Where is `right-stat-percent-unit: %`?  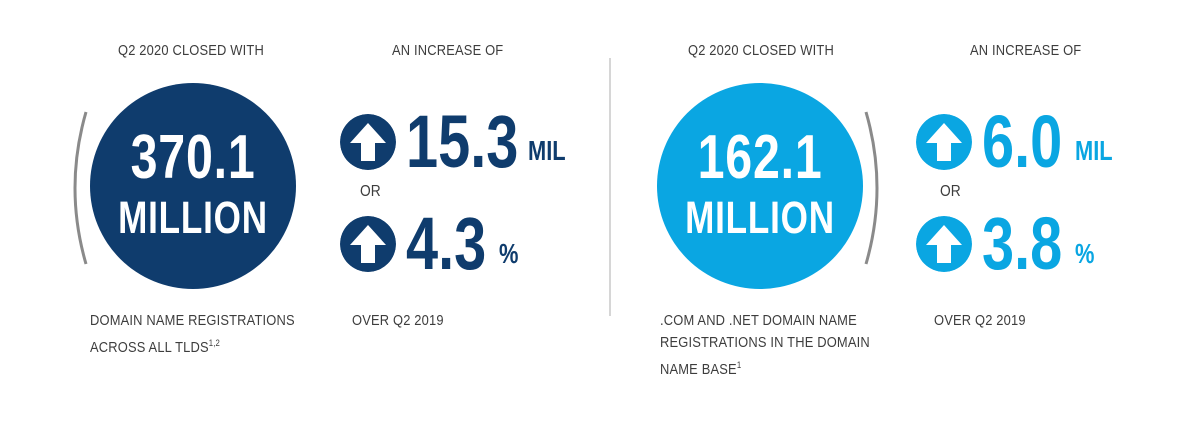
right-stat-percent-unit: % is located at coordinates (1084, 253).